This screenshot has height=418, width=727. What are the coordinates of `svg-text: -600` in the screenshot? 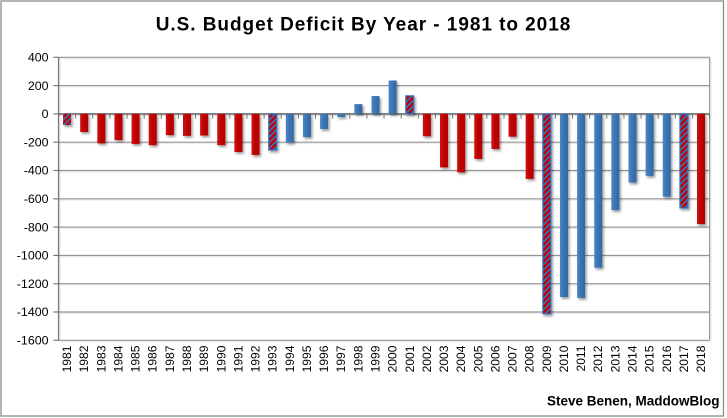 It's located at (36, 199).